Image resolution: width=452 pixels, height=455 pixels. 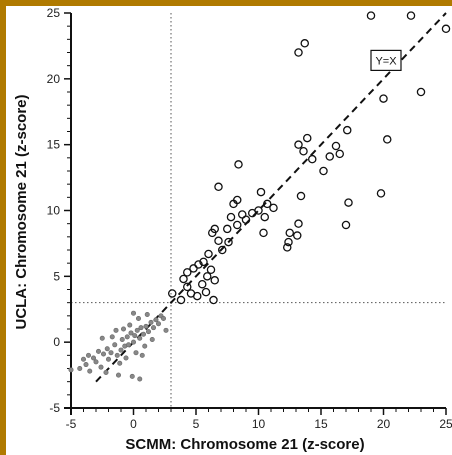 I want to click on y-tick-label: 25, so click(x=54, y=13).